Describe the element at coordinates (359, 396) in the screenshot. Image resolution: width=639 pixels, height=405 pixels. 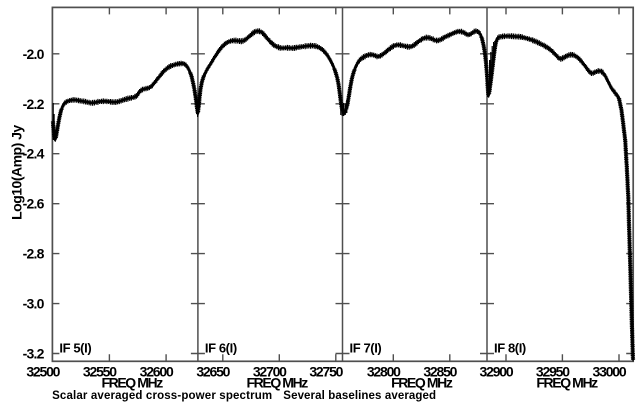
I see `svg-text: Several baselines averaged` at that location.